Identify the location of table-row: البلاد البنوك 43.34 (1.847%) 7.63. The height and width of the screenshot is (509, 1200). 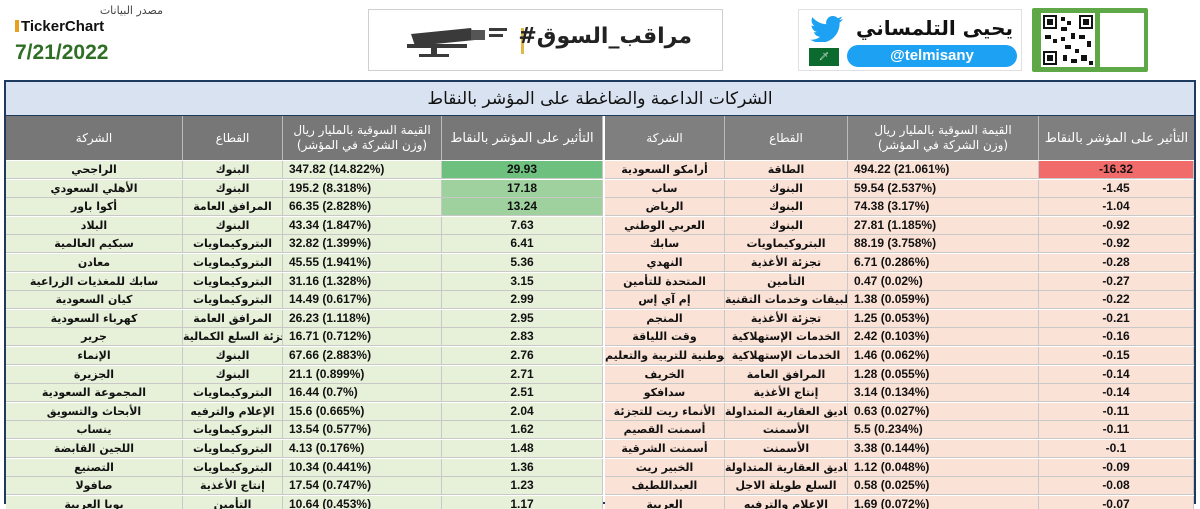
(304, 225).